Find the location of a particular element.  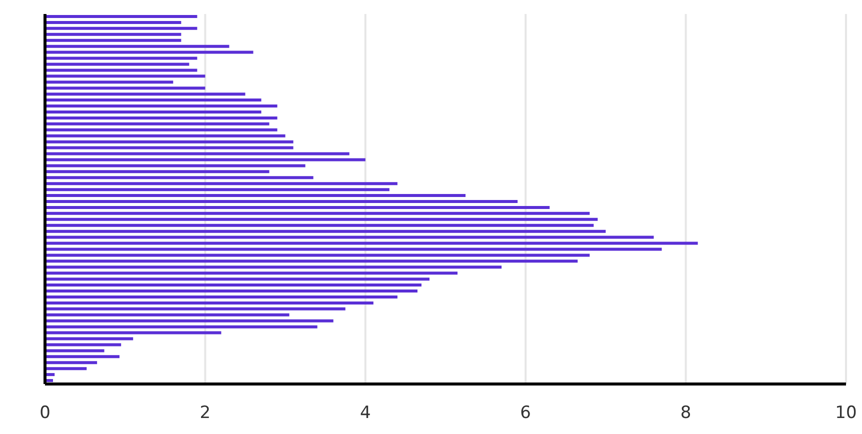

x-tick-label: 4 is located at coordinates (365, 413).